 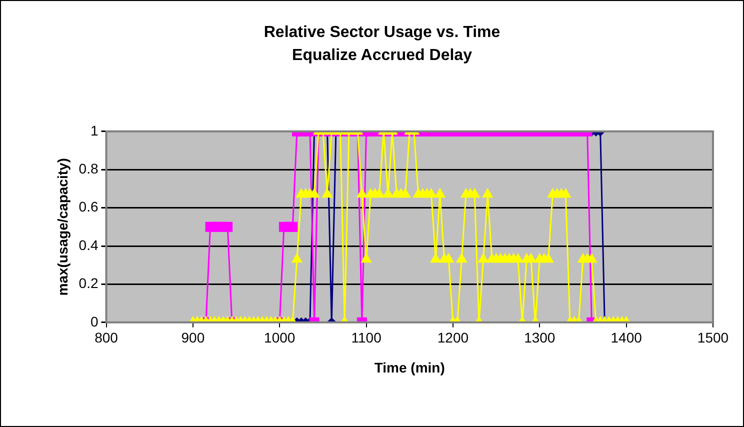 What do you see at coordinates (94, 130) in the screenshot?
I see `y-tick-label: 1` at bounding box center [94, 130].